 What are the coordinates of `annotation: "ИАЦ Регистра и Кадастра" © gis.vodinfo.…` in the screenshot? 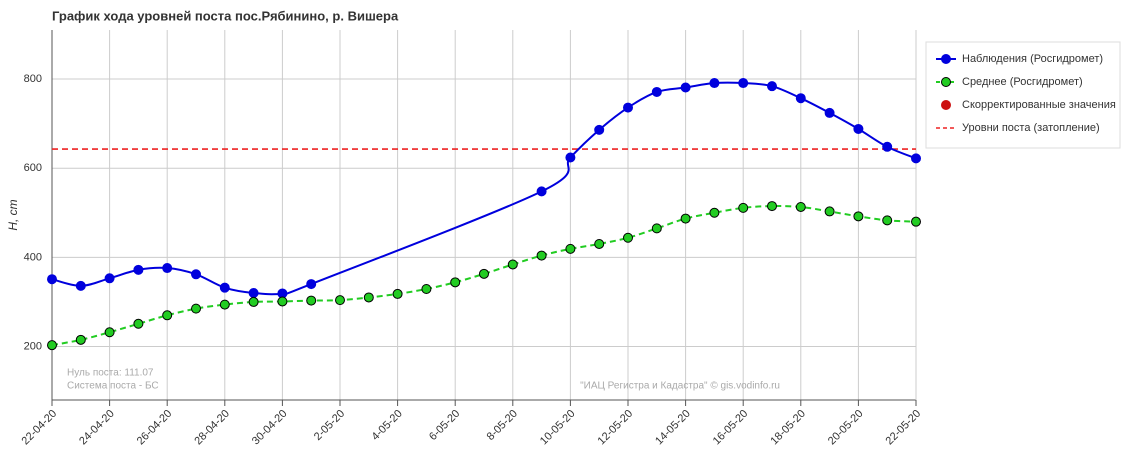 It's located at (680, 386).